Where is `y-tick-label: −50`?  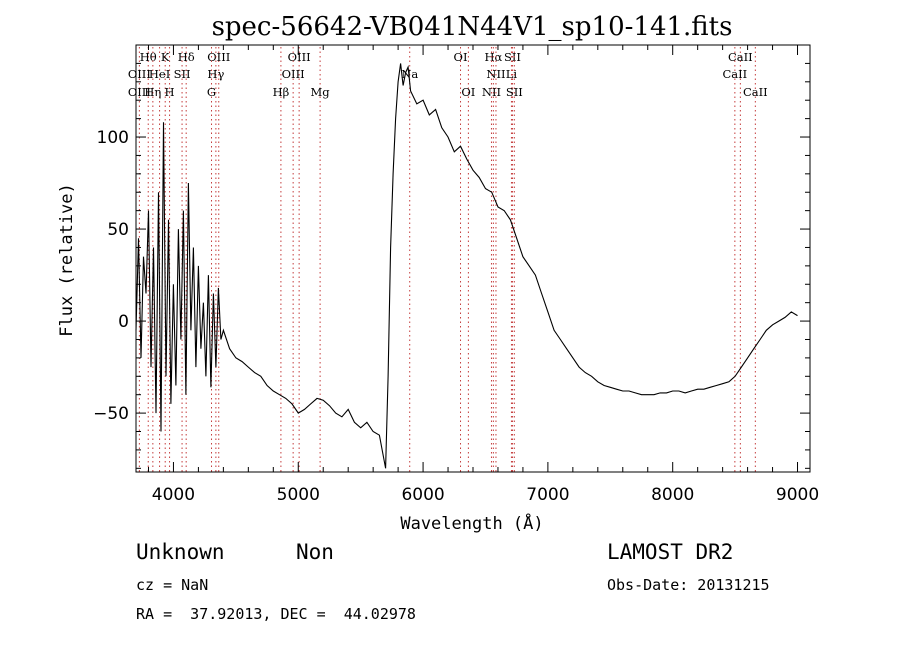
y-tick-label: −50 is located at coordinates (111, 414).